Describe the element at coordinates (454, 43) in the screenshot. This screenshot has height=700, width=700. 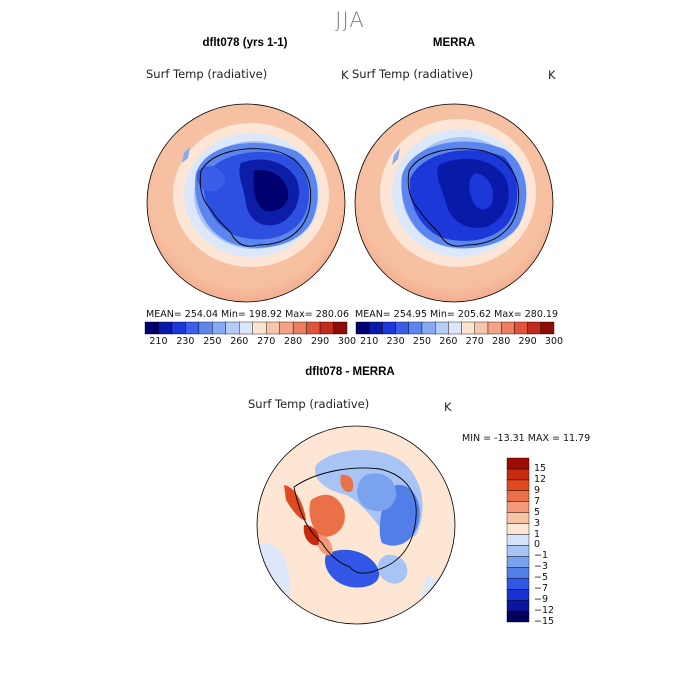
I see `obs-panel-title: MERRA` at that location.